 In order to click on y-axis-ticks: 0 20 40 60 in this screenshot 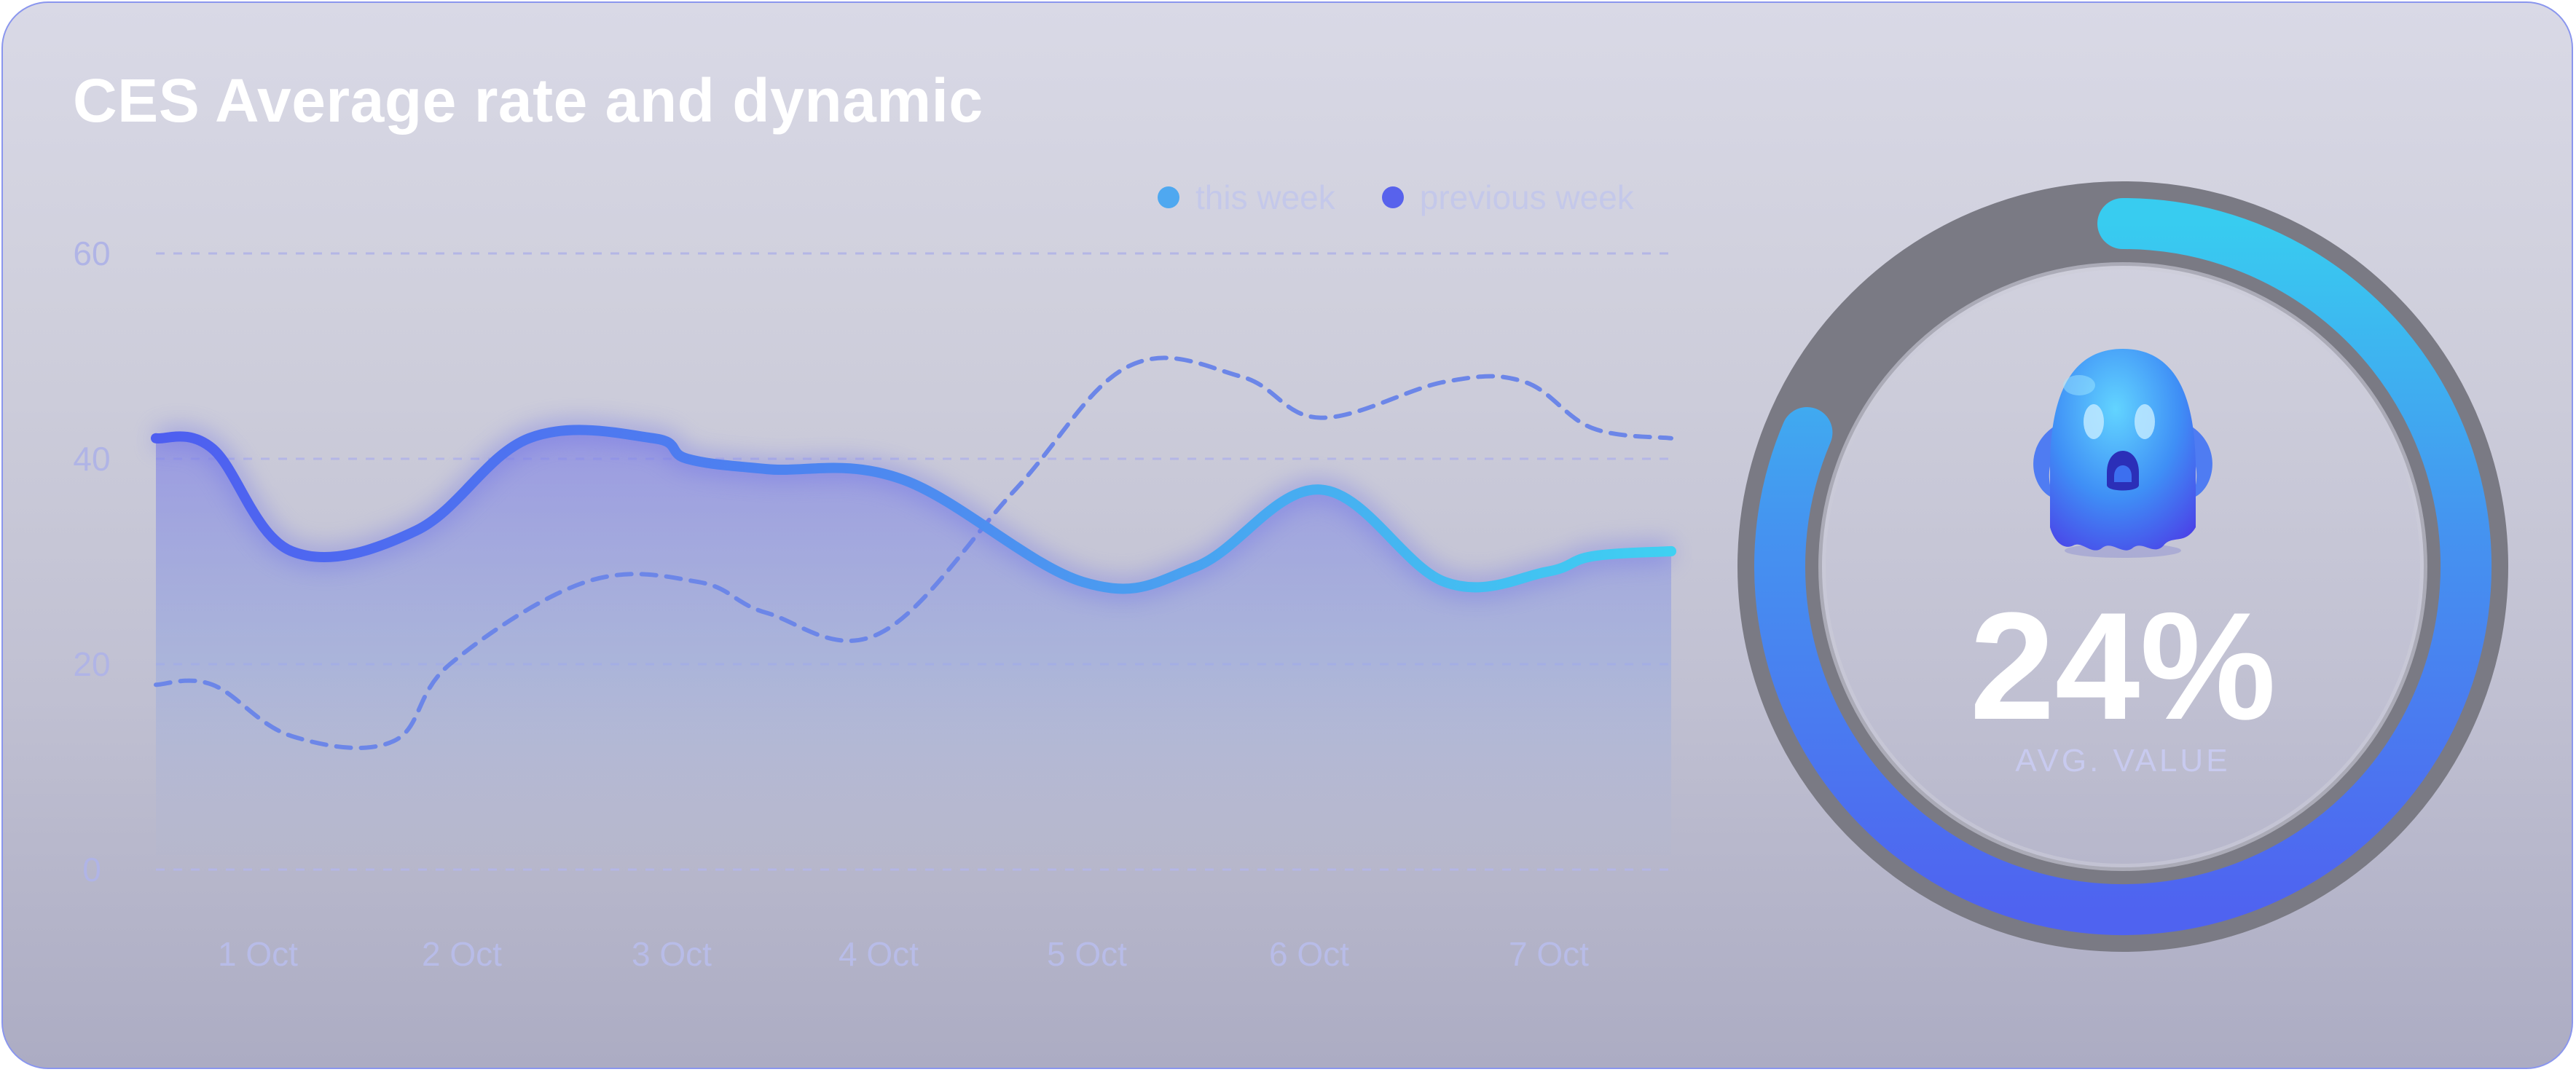, I will do `click(91, 561)`.